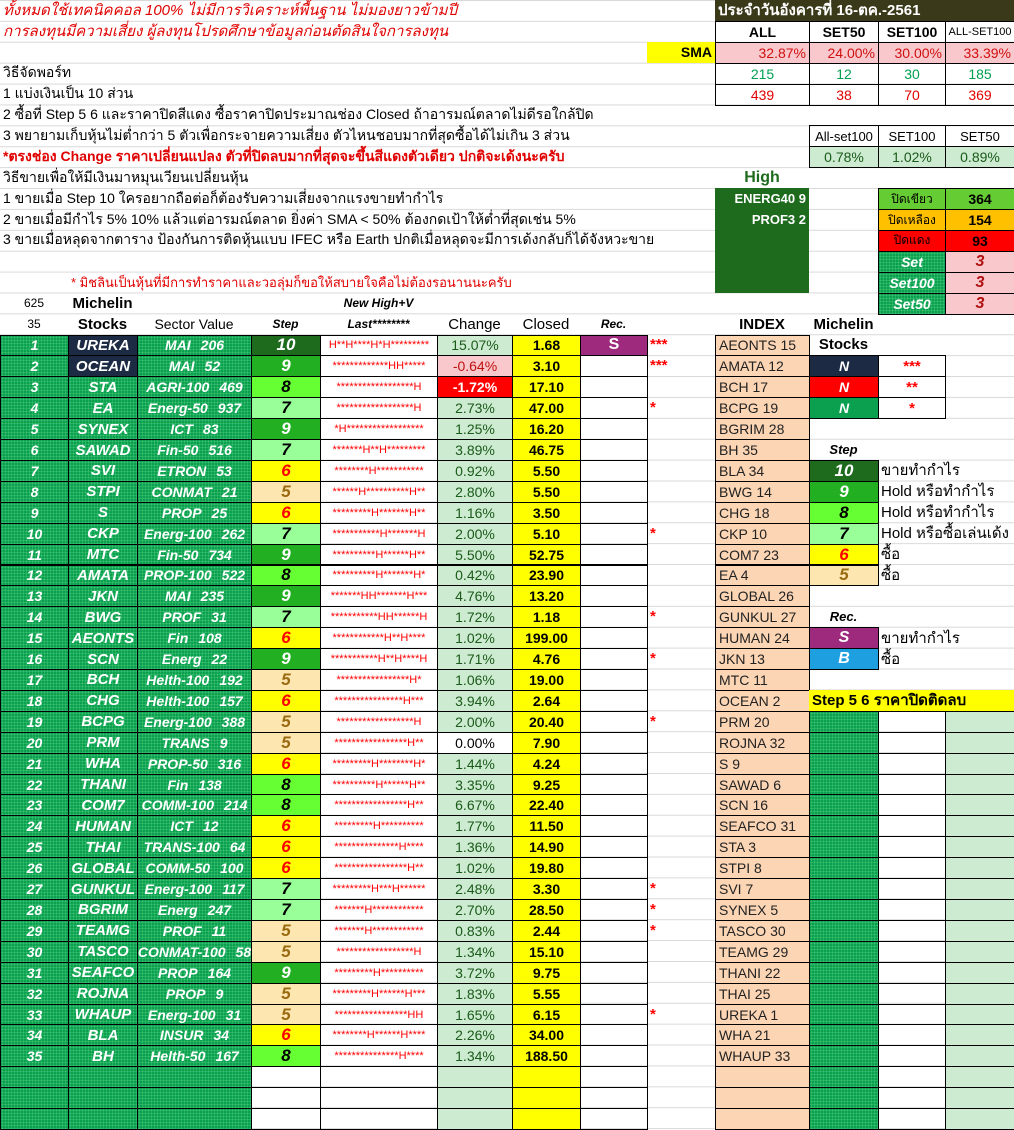  I want to click on stock-symbol: COM7, so click(103, 805).